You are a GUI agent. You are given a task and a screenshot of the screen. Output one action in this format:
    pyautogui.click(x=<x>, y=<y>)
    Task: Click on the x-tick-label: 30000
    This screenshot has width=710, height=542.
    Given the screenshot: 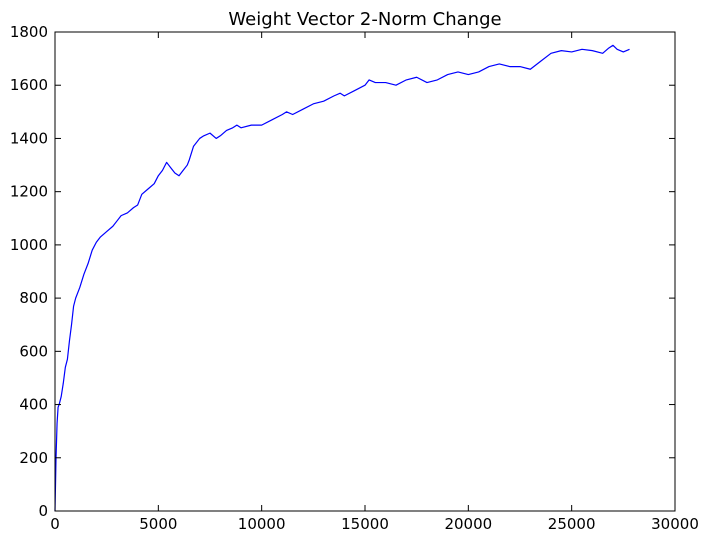 What is the action you would take?
    pyautogui.click(x=675, y=524)
    